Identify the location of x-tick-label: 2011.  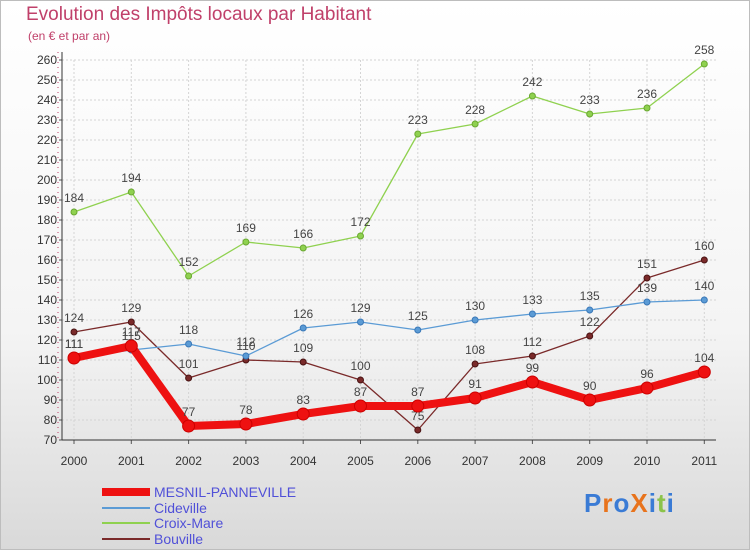
(704, 461).